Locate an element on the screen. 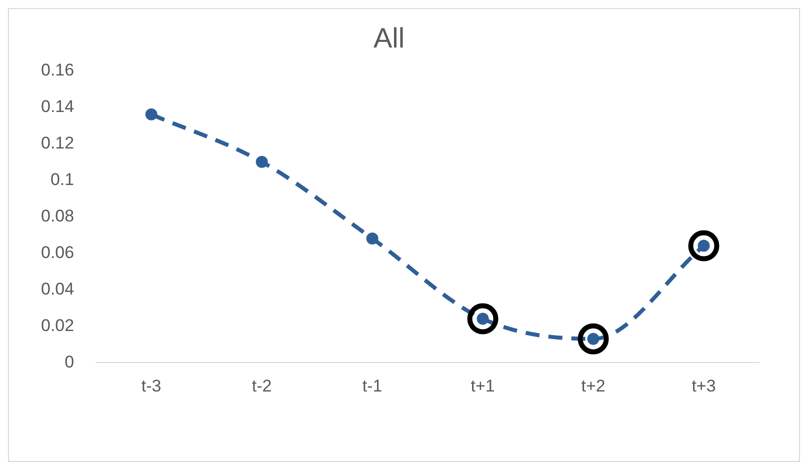 This screenshot has width=811, height=472. y-tick-label: 0.06 is located at coordinates (57, 252).